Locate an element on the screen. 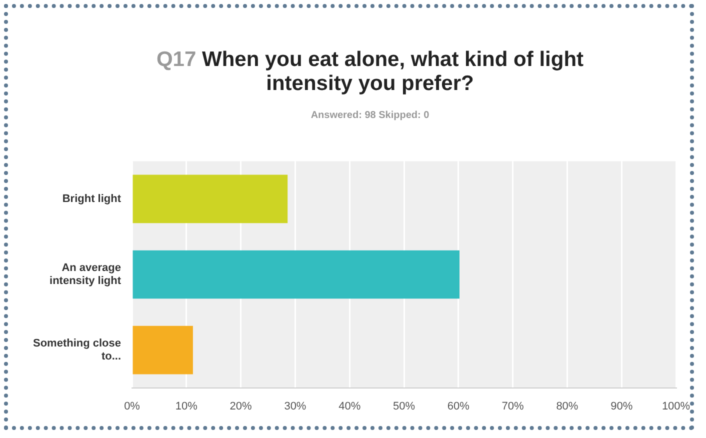  y-tick-label: Bright light is located at coordinates (92, 199).